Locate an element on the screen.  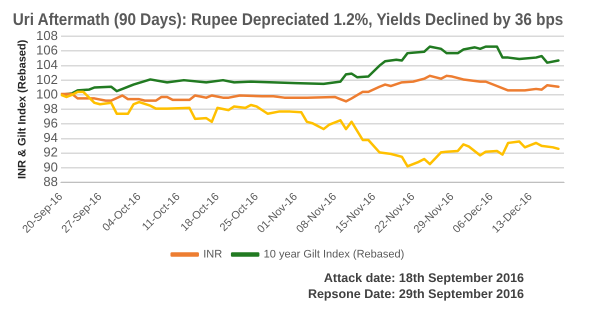
chart-title: Uri Aftermath (90 Days): Rupee Depreciated 1.2%, Yields Declined by 36 bps is located at coordinates (288, 20).